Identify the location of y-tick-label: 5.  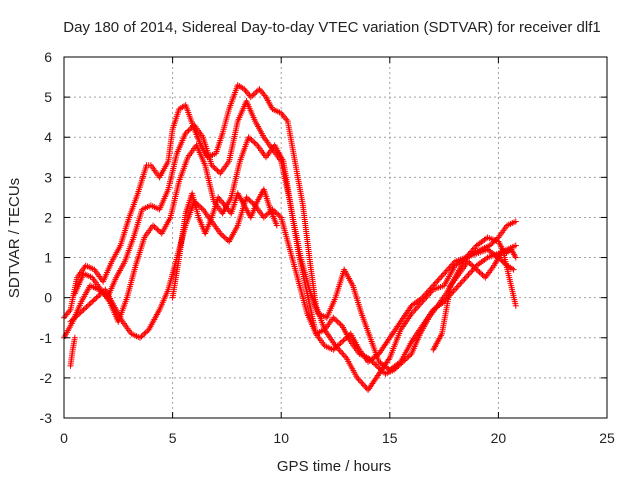
(48, 97).